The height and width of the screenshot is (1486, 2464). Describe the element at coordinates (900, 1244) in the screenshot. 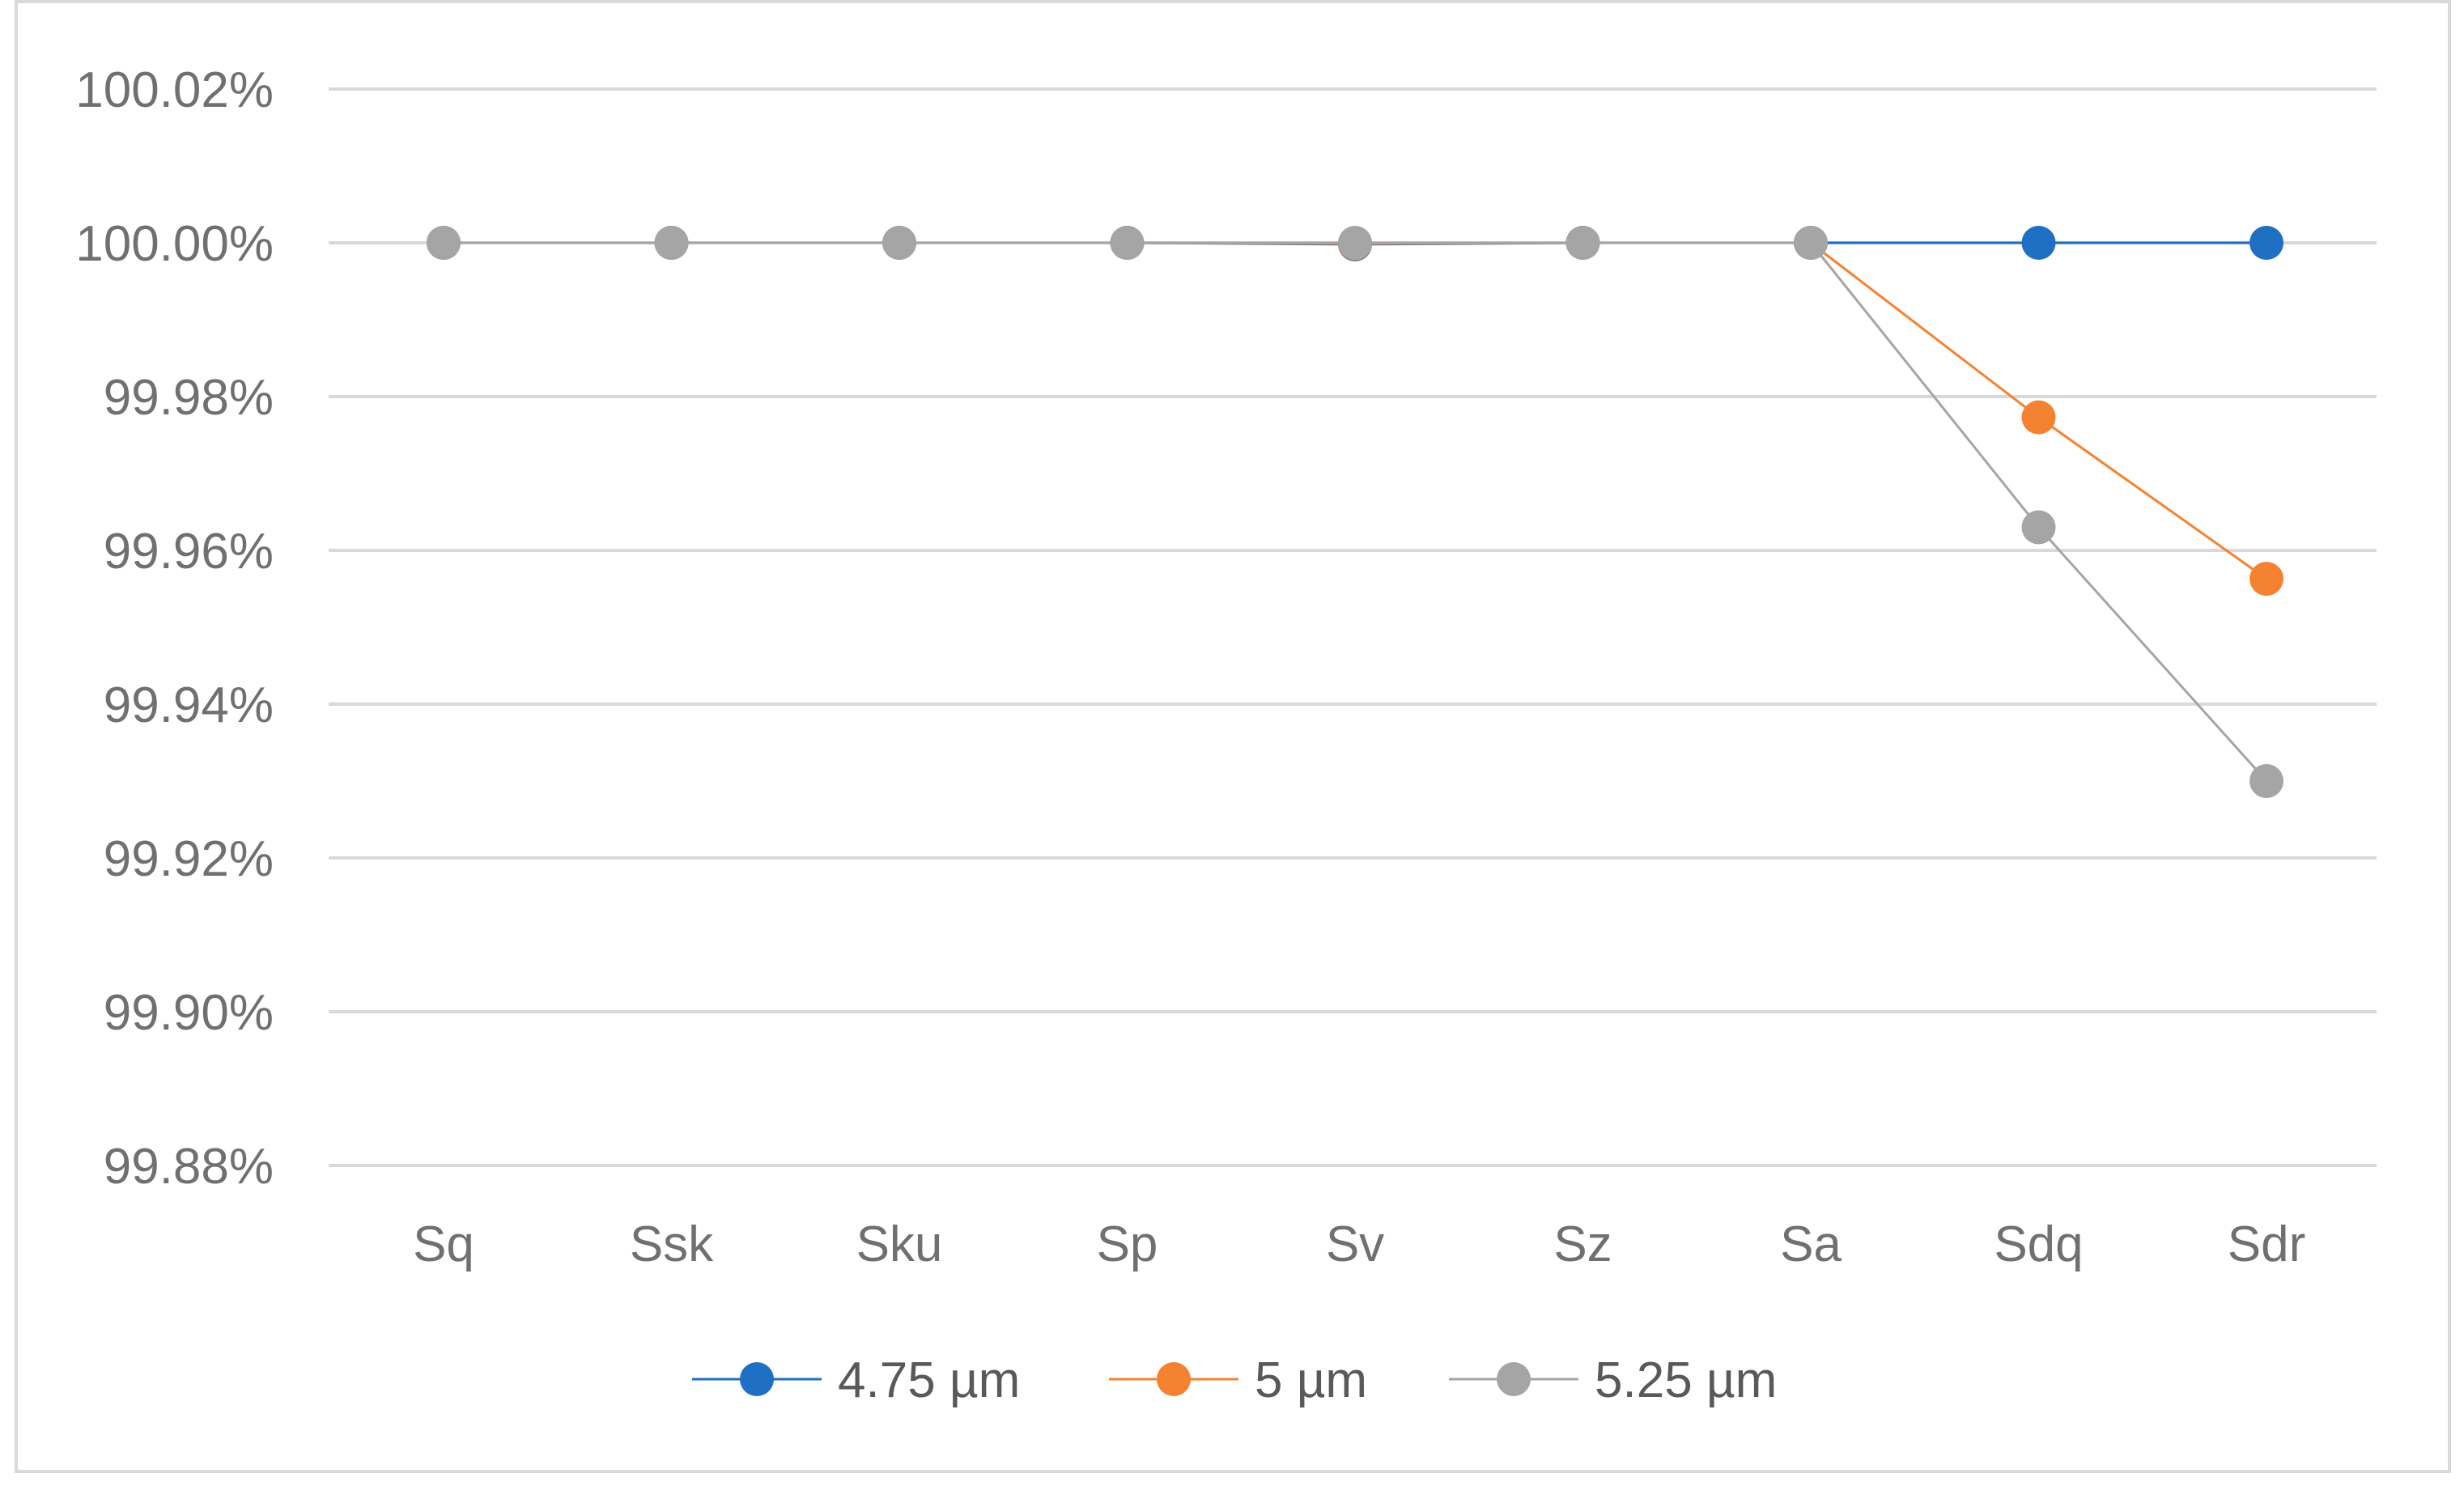

I see `x-tick-label: Sku` at that location.